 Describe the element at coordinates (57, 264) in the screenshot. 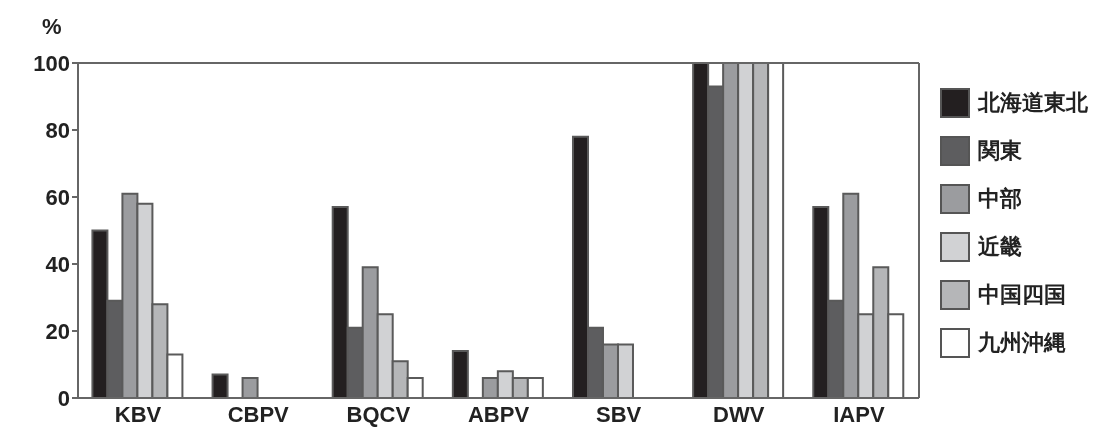

I see `y-tick-label: 40` at that location.